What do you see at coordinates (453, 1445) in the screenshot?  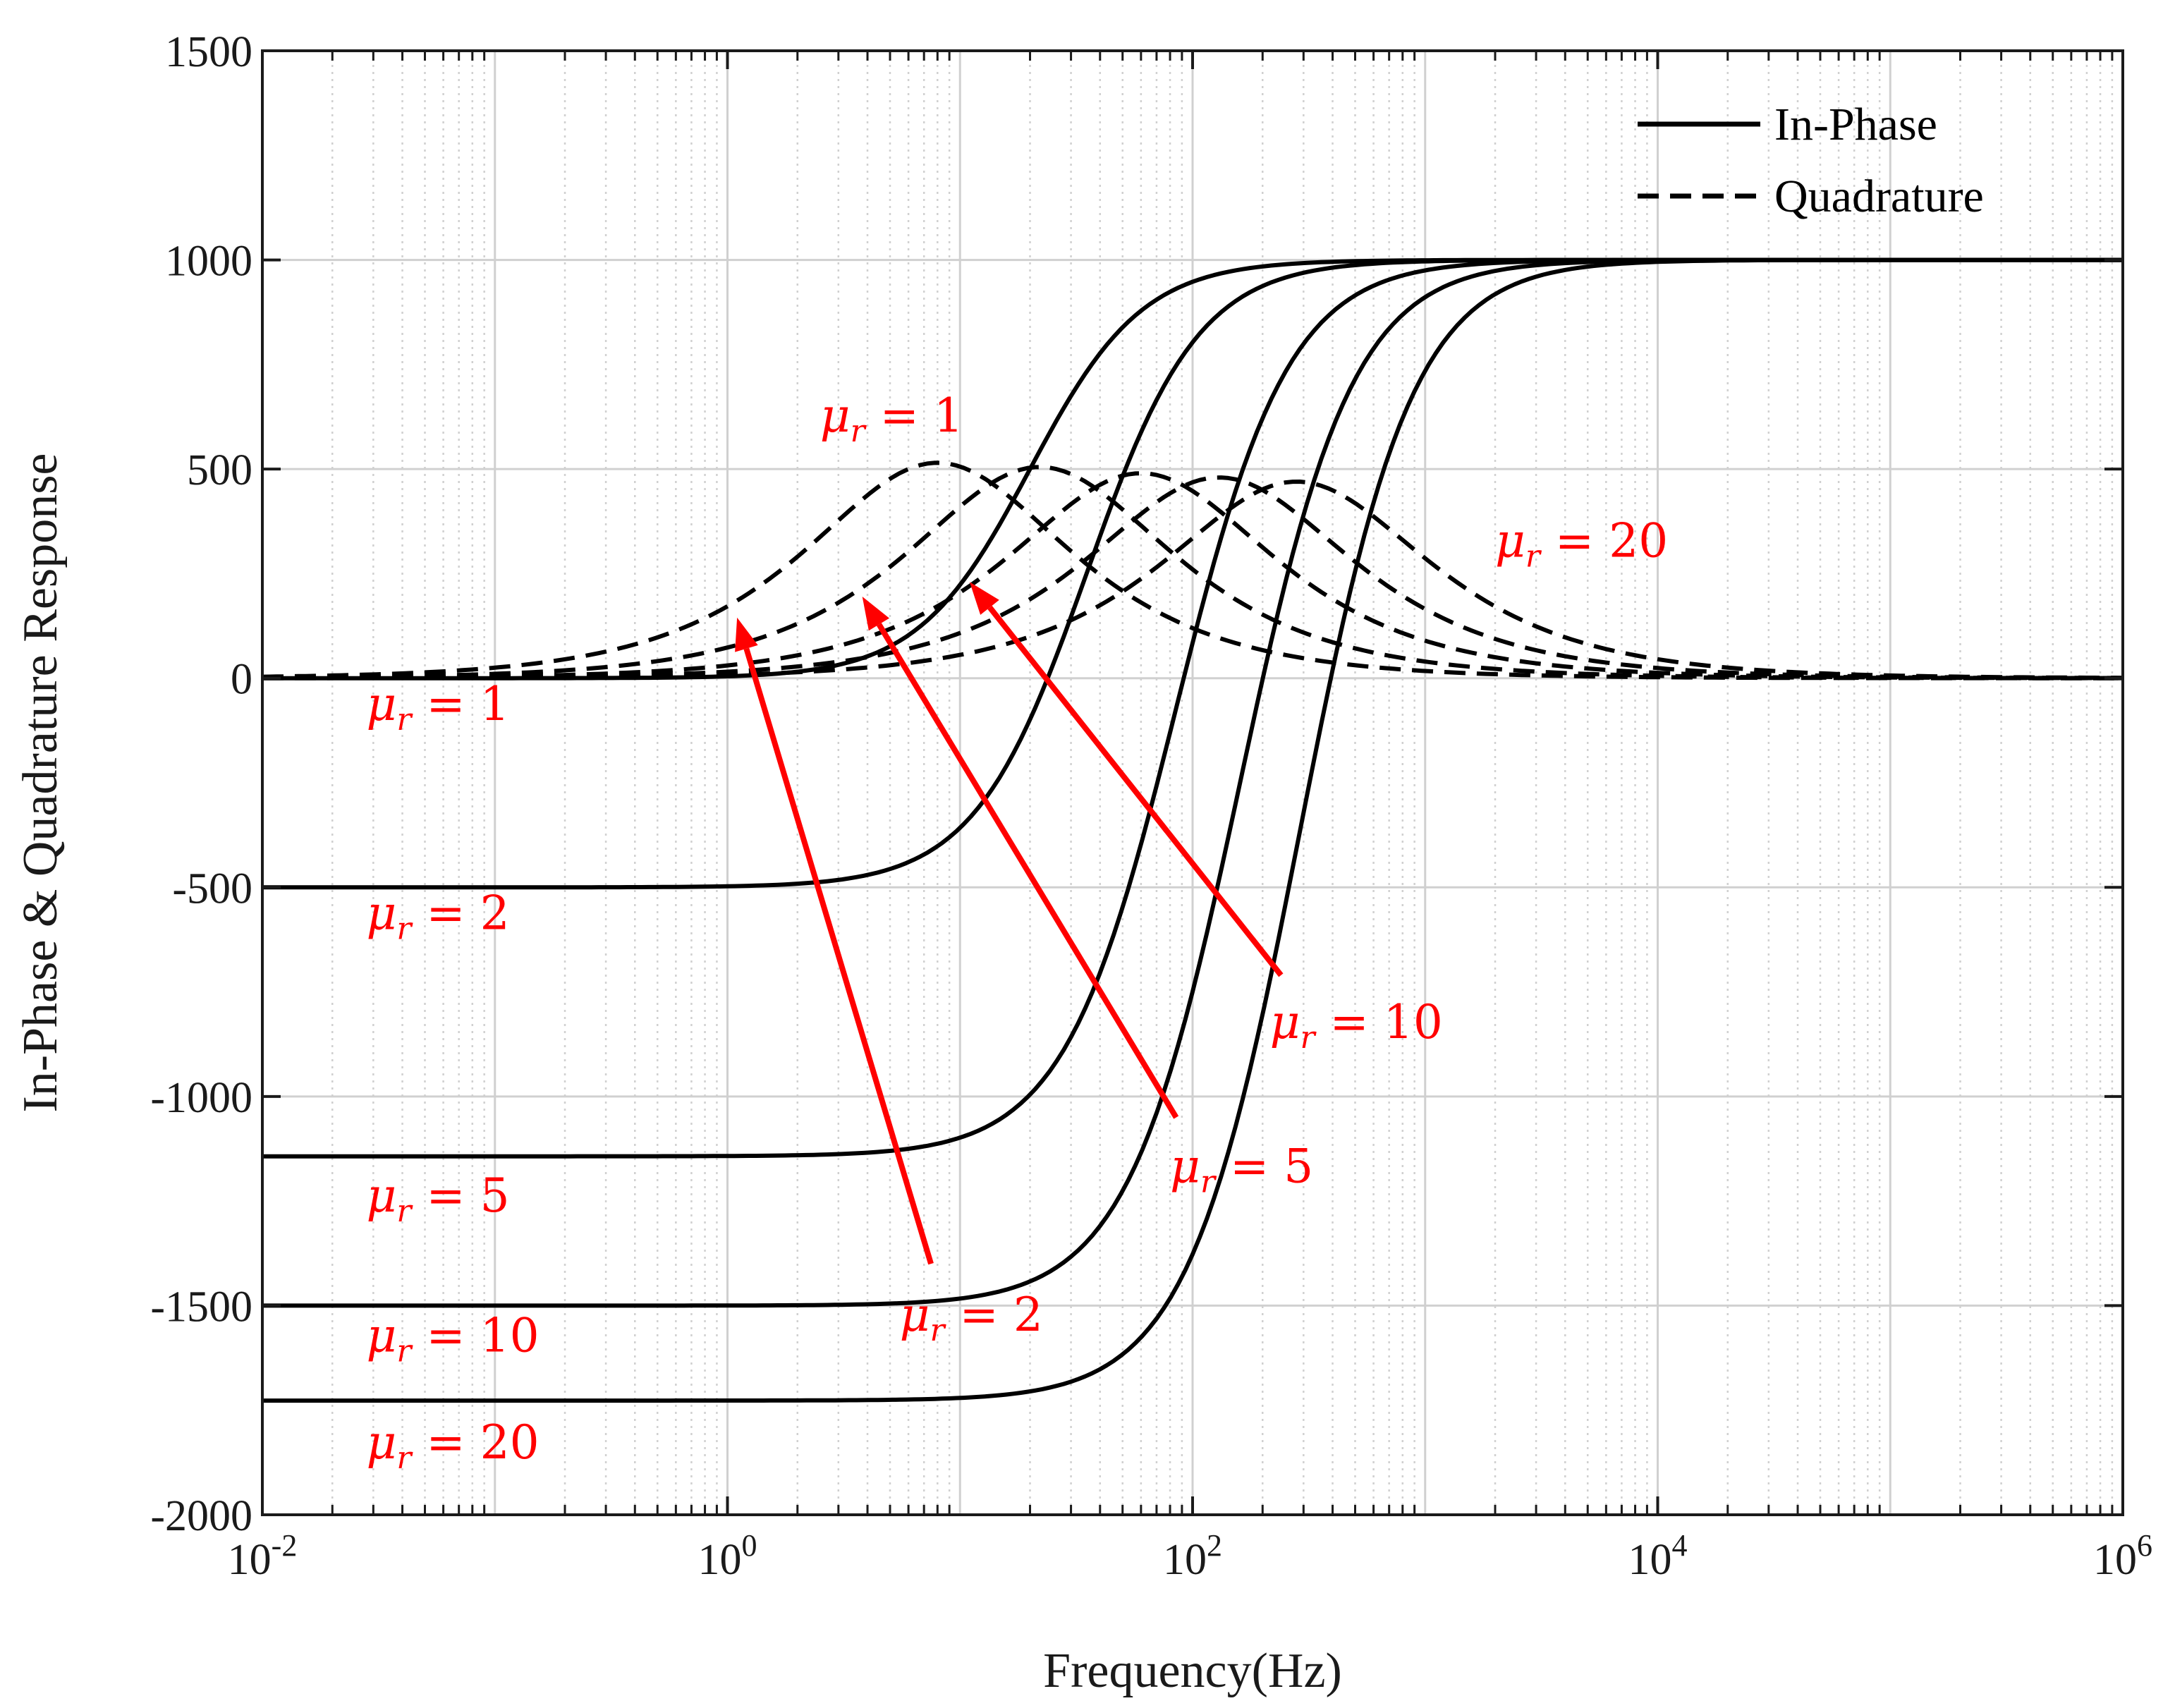 I see `annotation-ip-mu20: μr = 20` at bounding box center [453, 1445].